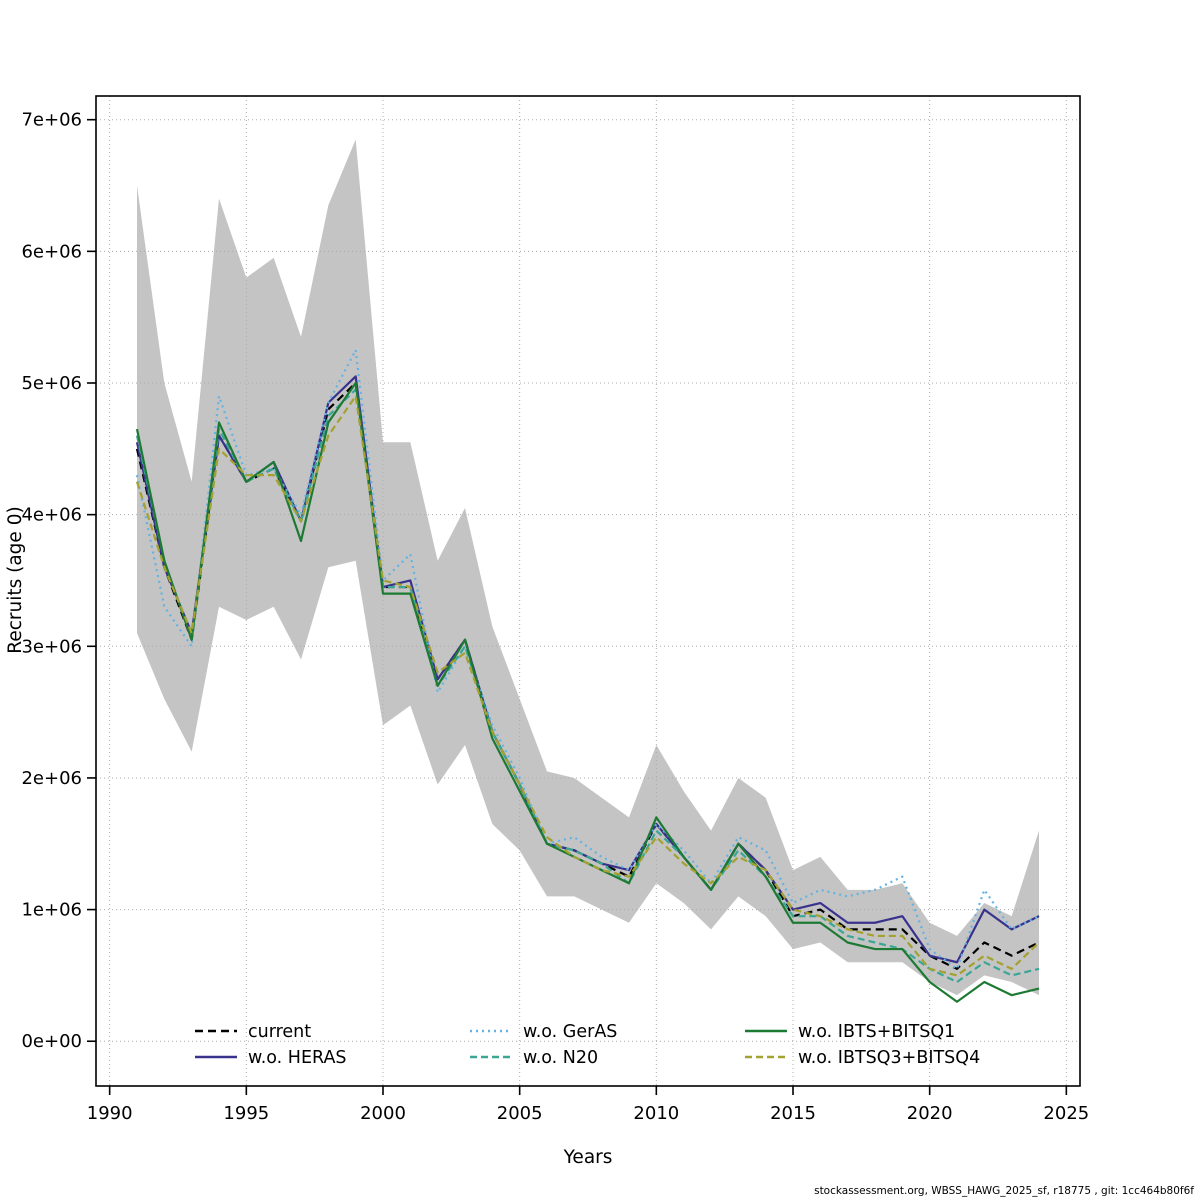 Image resolution: width=1200 pixels, height=1200 pixels. What do you see at coordinates (51, 778) in the screenshot?
I see `y-tick-label: 2e+06` at bounding box center [51, 778].